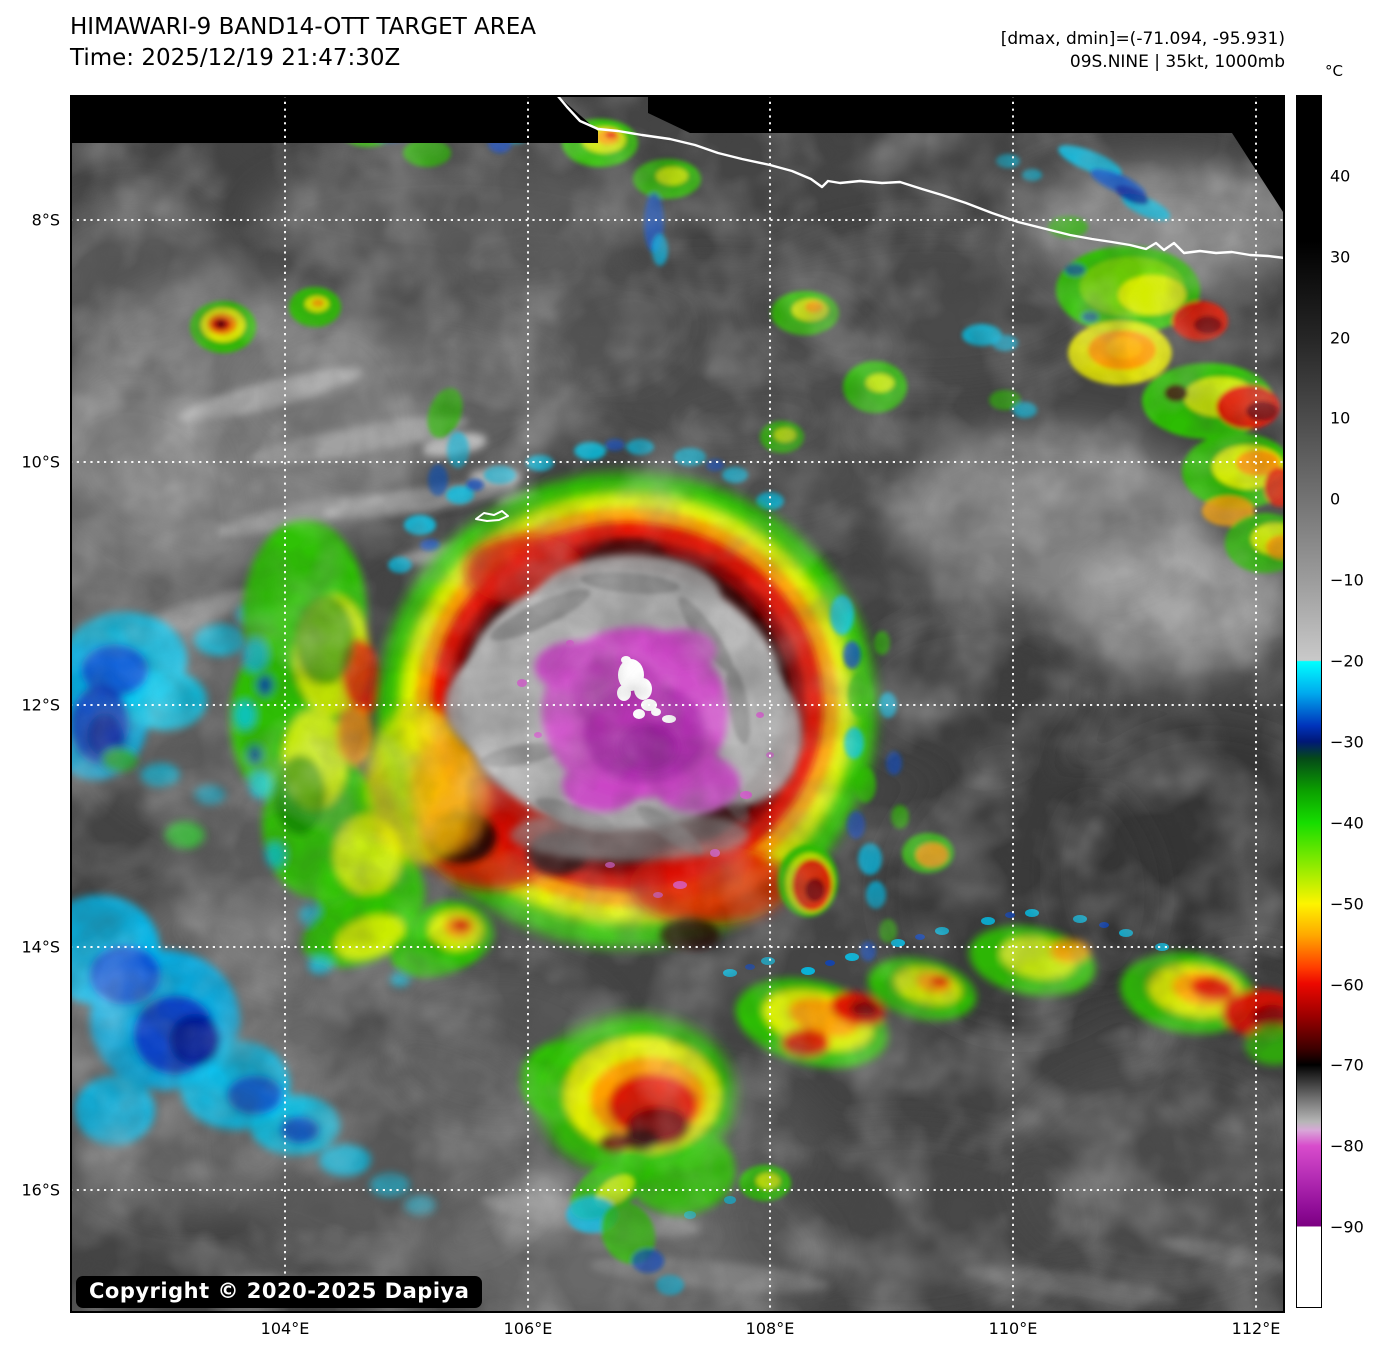 This screenshot has height=1359, width=1388. I want to click on latitude-axis: 8°S 10°S 12°S 14°S 16°S, so click(32, 704).